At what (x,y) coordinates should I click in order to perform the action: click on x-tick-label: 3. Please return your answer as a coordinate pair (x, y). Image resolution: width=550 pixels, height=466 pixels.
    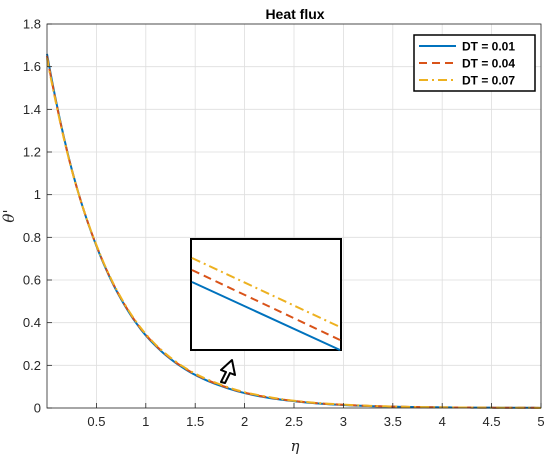
    Looking at the image, I should click on (343, 421).